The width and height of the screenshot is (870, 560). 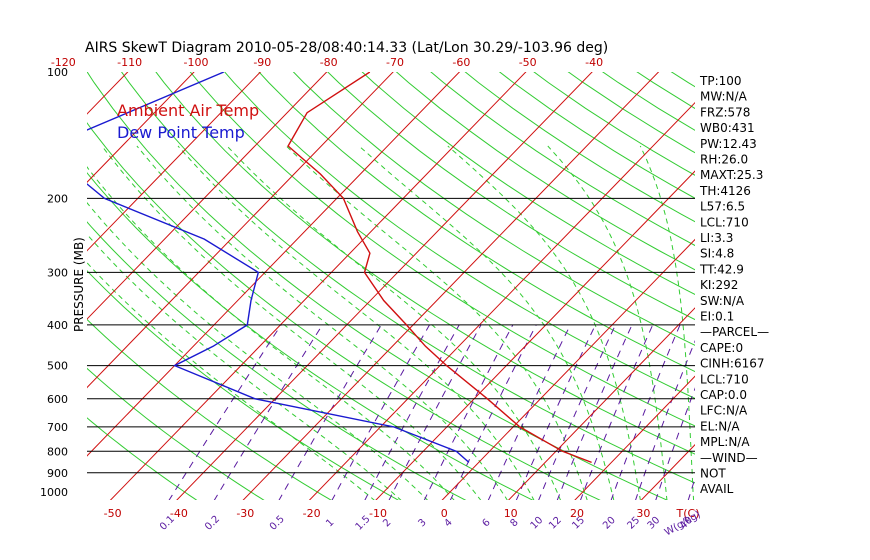 I want to click on mixing-ratio-tick-label: 0.2, so click(x=212, y=523).